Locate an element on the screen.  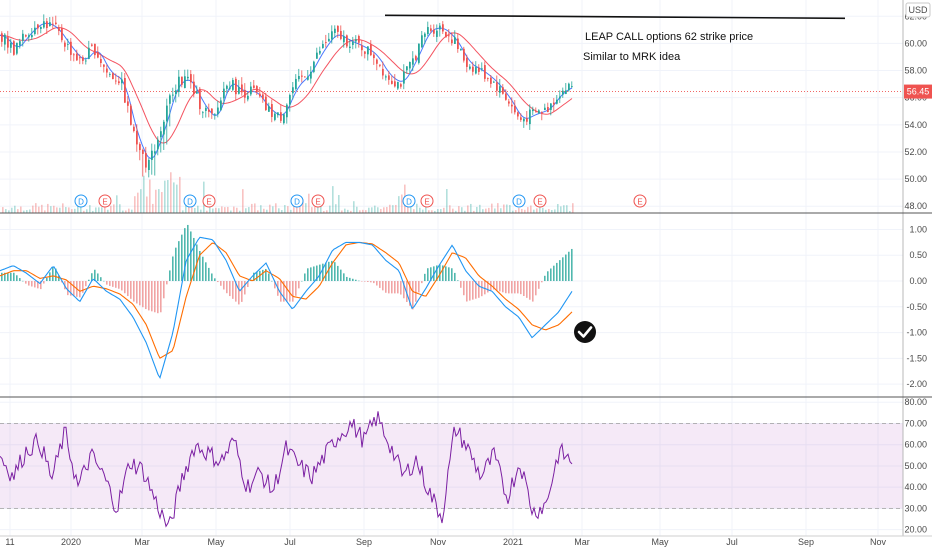
annotation-mrk-idea: Similar to MRK idea is located at coordinates (632, 57).